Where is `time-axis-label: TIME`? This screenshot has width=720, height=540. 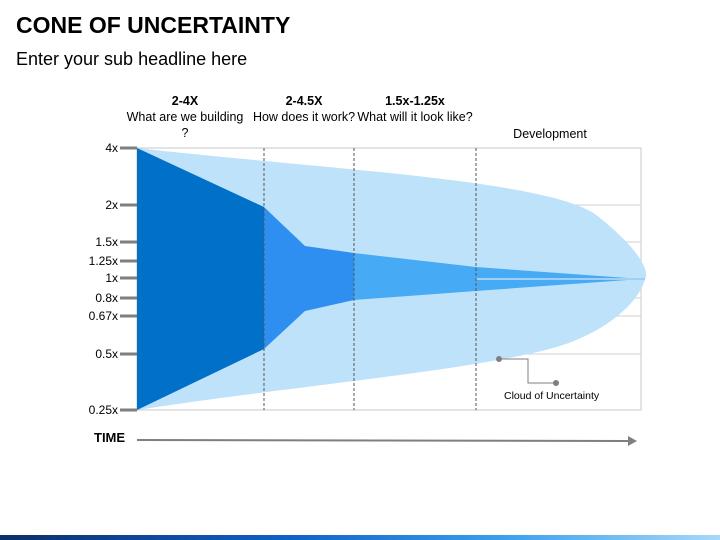
time-axis-label: TIME is located at coordinates (110, 437).